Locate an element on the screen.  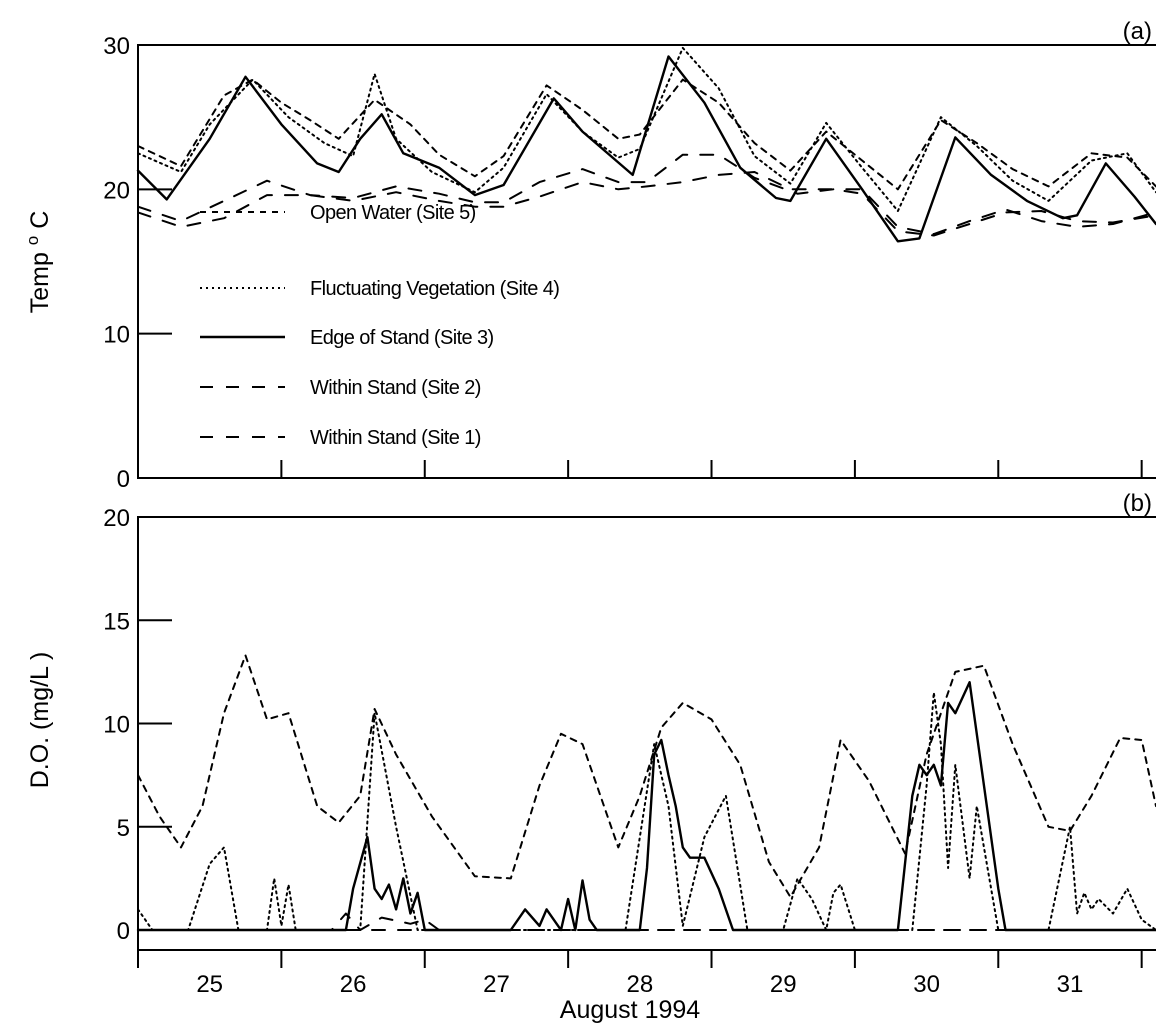
x-tick-label-25: 25 is located at coordinates (209, 984).